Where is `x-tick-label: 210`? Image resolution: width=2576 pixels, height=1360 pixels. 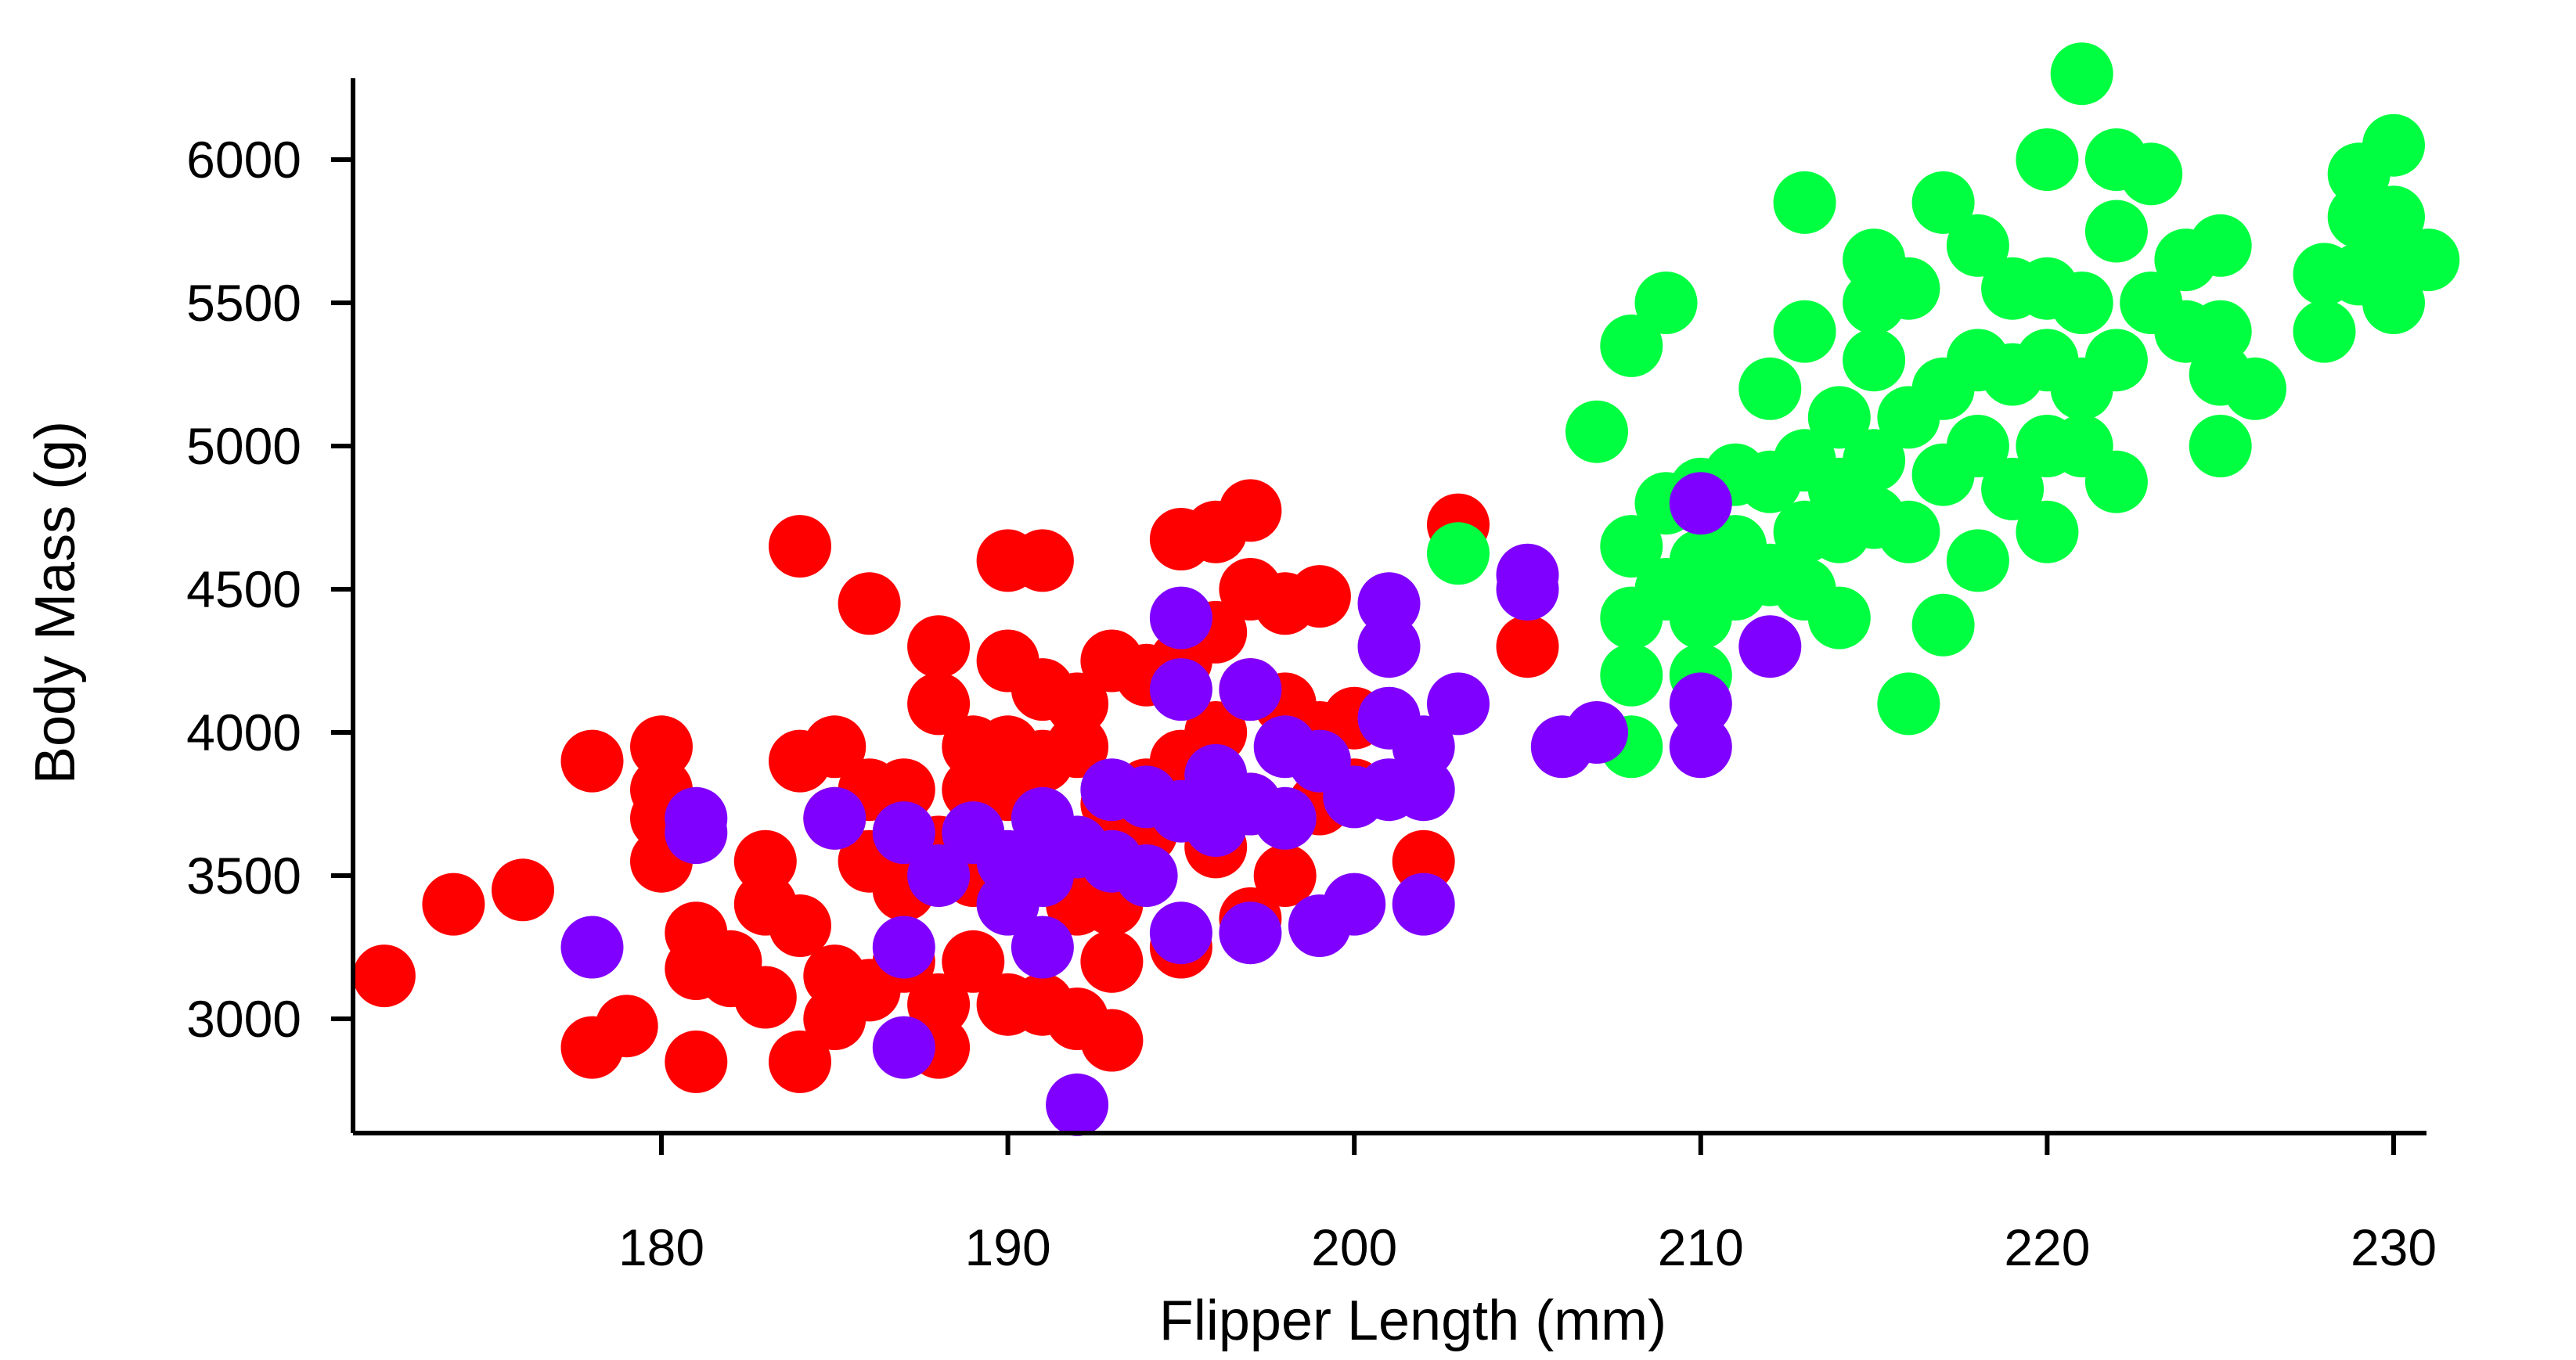
x-tick-label: 210 is located at coordinates (1701, 1247).